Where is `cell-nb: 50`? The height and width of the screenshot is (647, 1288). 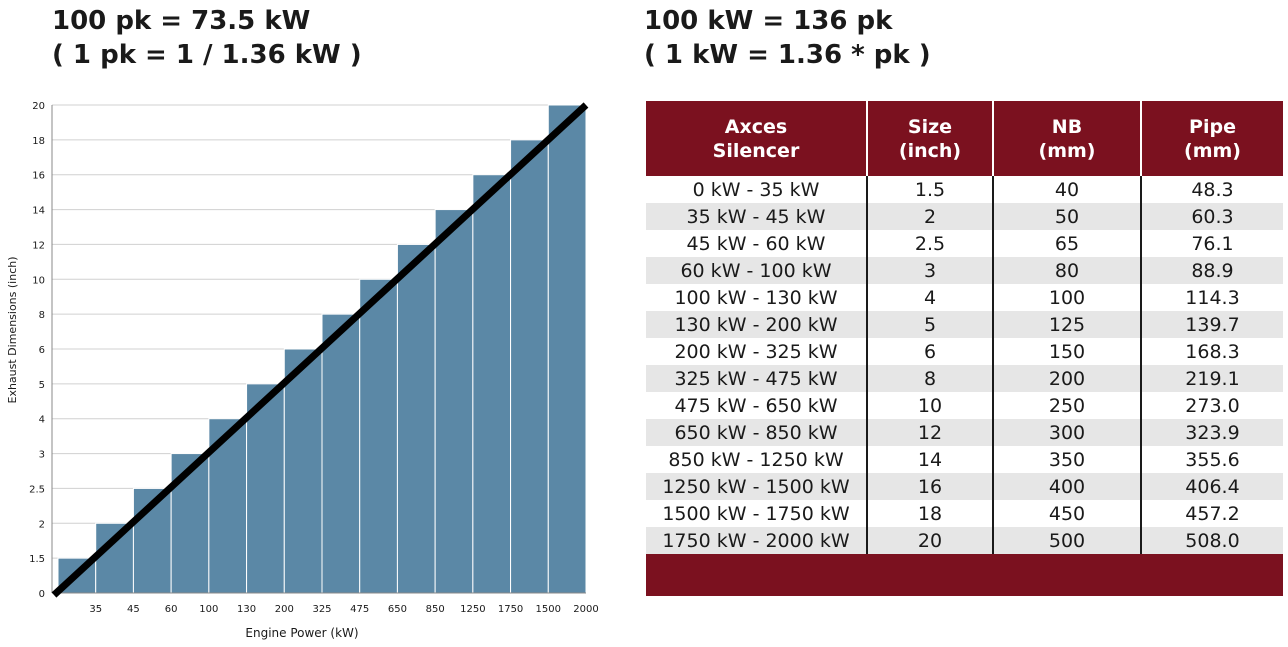
cell-nb: 50 is located at coordinates (1066, 216).